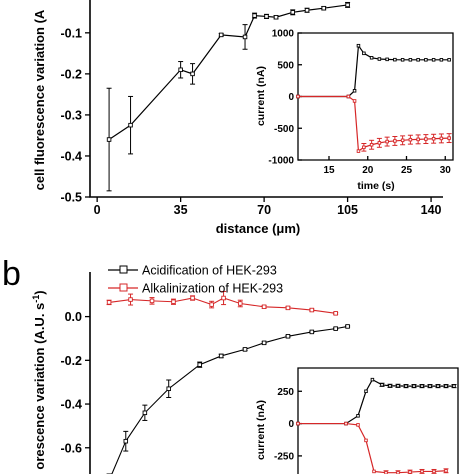  I want to click on inset-y-tick-label: 1000, so click(283, 34).